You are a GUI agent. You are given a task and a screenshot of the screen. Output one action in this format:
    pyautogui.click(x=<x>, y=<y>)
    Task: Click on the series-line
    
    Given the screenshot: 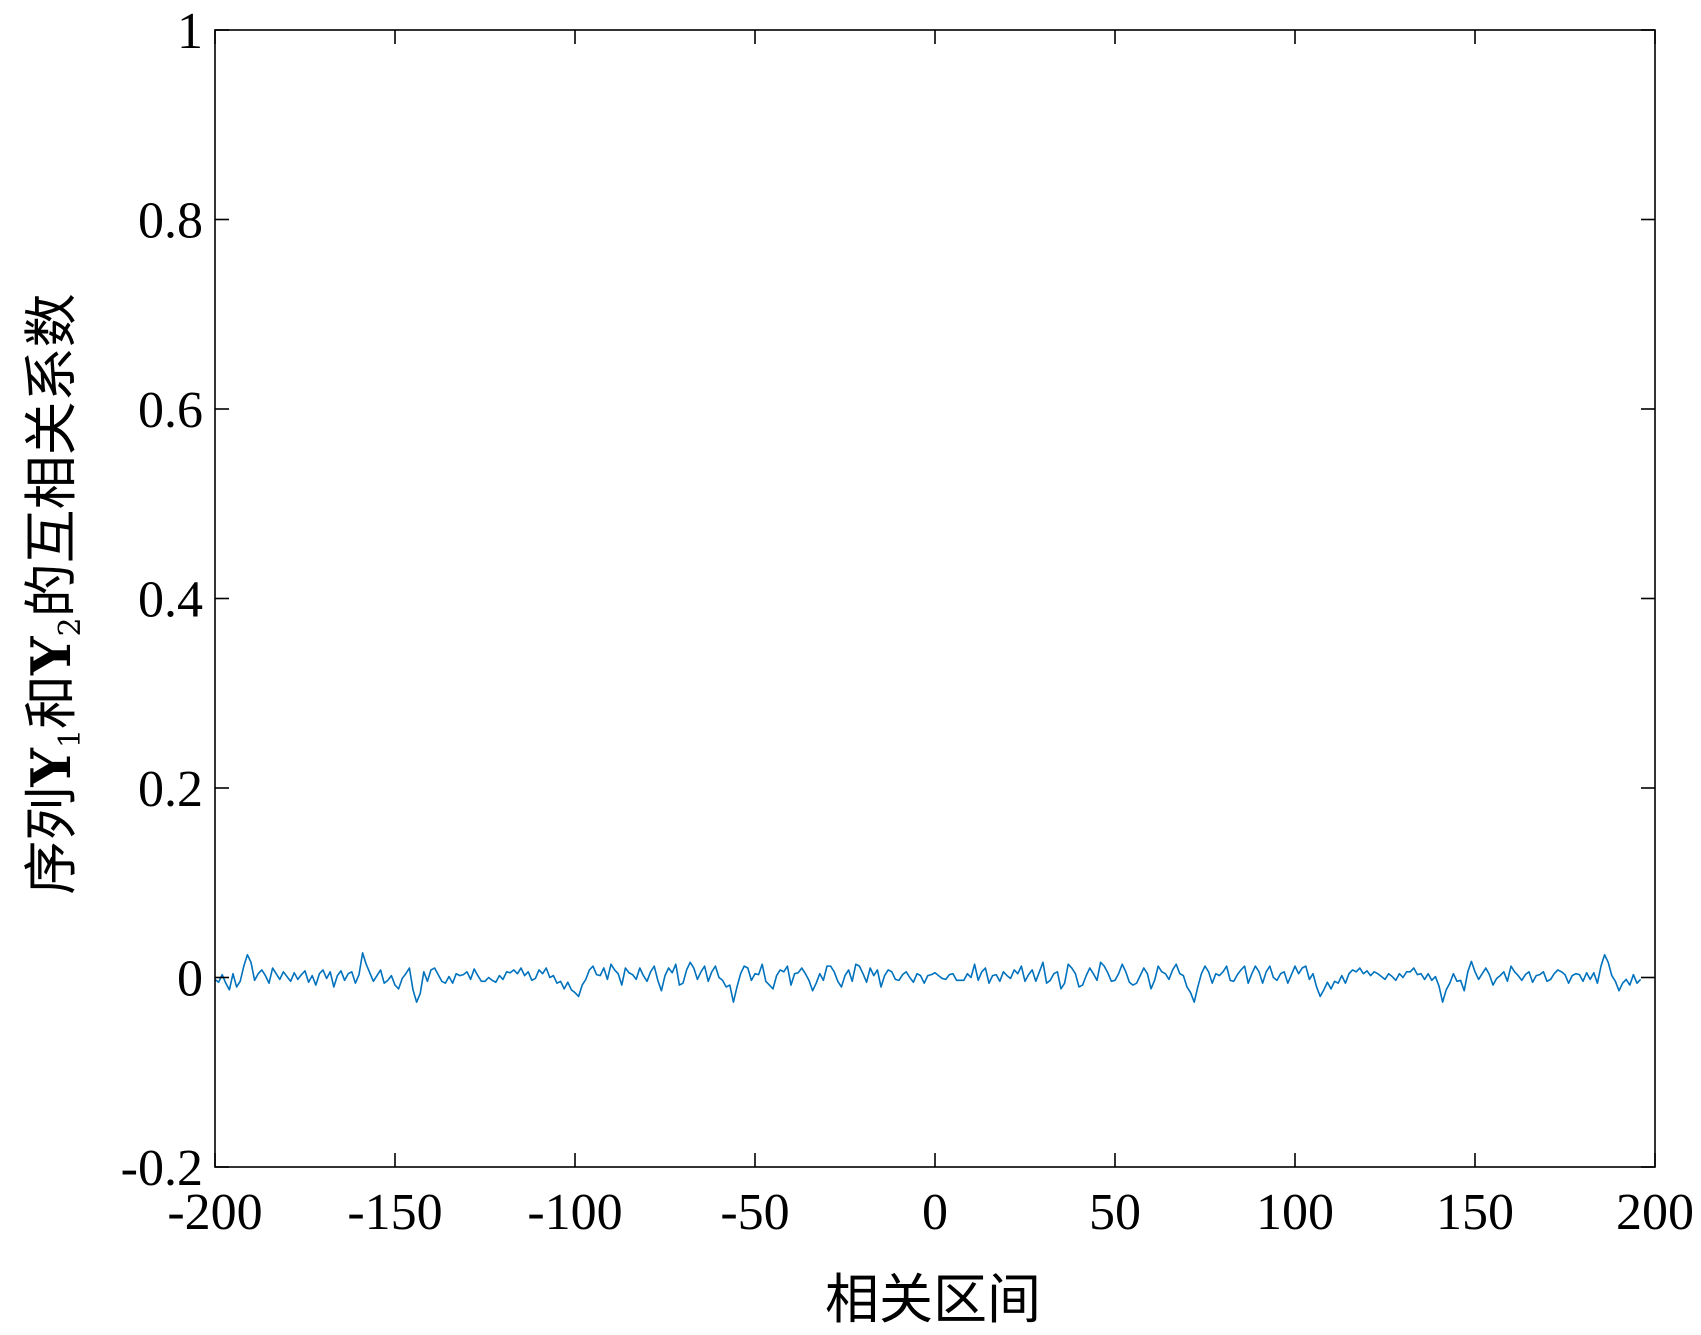 What is the action you would take?
    pyautogui.click(x=928, y=977)
    